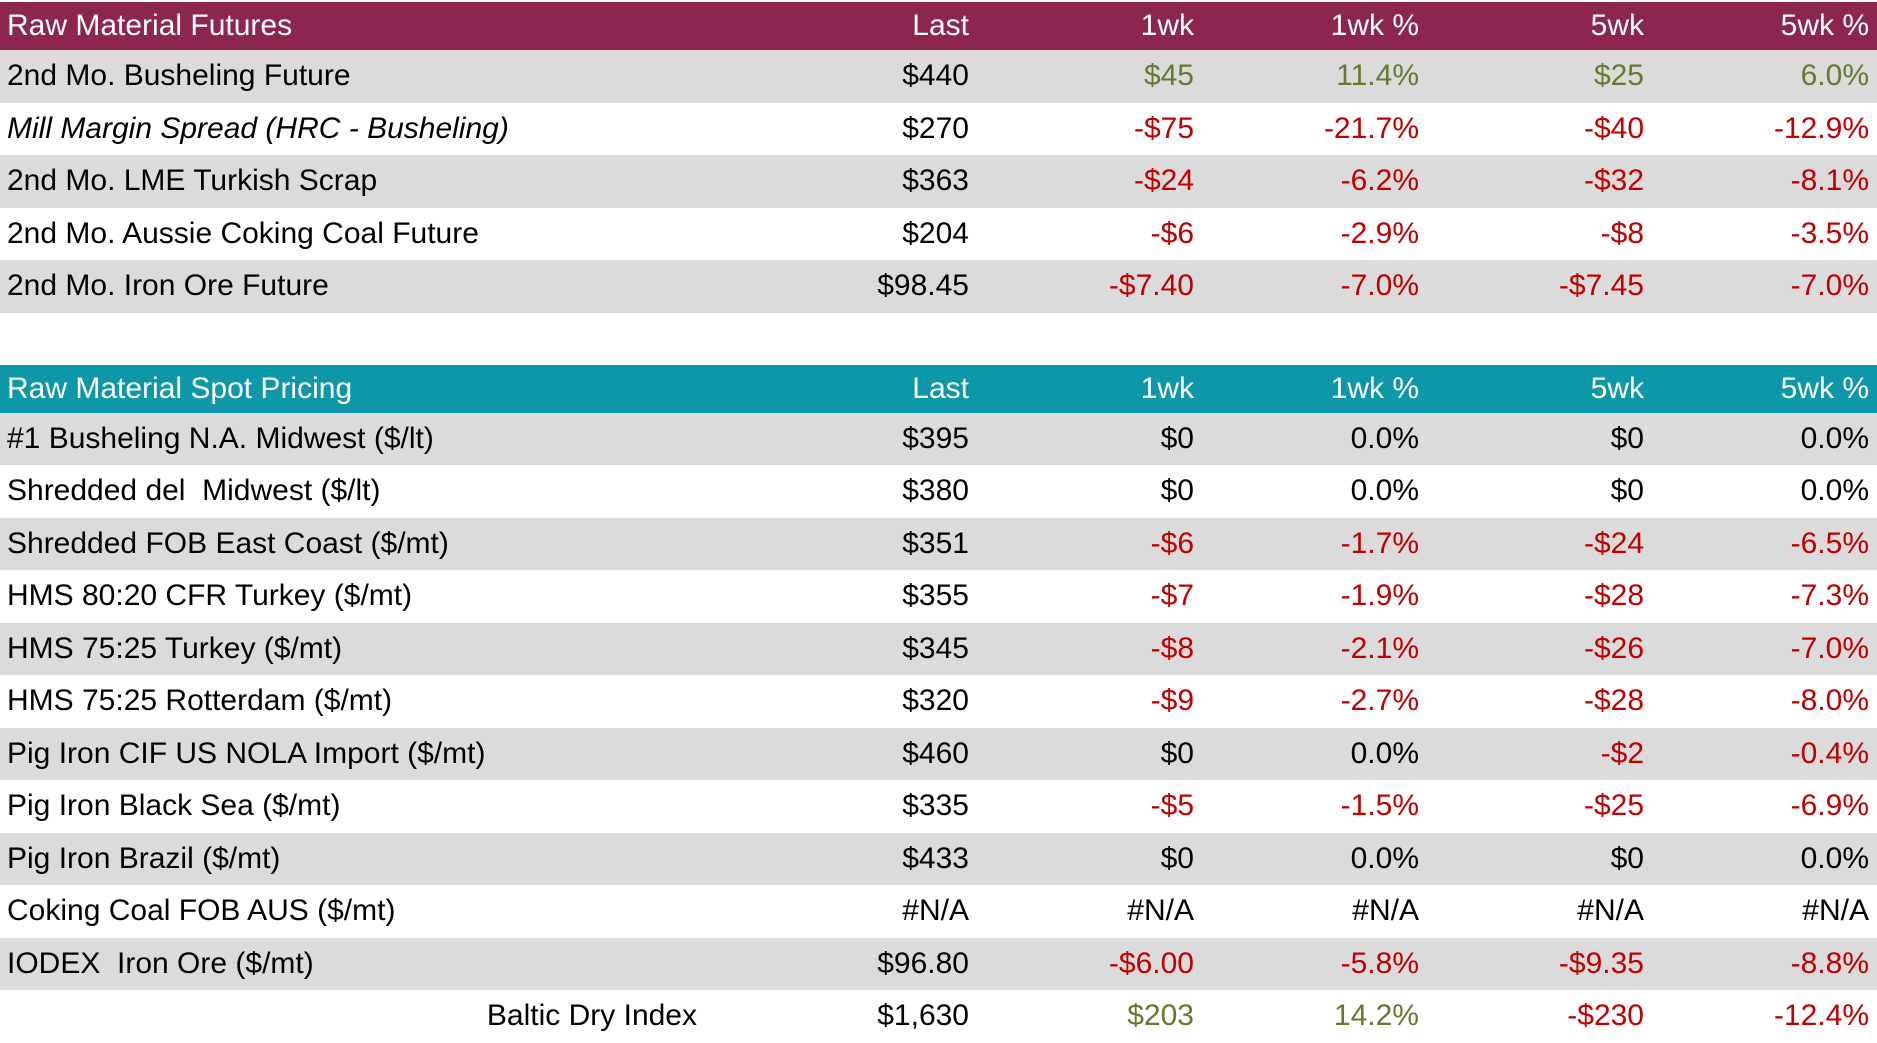 The height and width of the screenshot is (1043, 1877). Describe the element at coordinates (935, 753) in the screenshot. I see `cell-last: $460` at that location.